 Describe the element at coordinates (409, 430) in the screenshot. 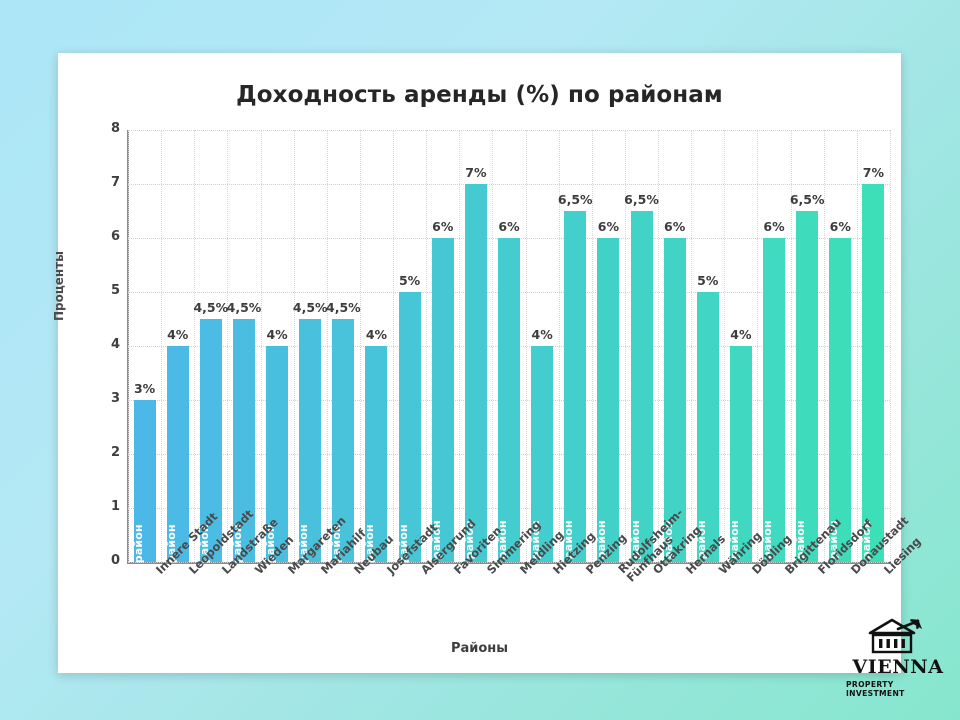

I see `bar: 5% 9-й район` at that location.